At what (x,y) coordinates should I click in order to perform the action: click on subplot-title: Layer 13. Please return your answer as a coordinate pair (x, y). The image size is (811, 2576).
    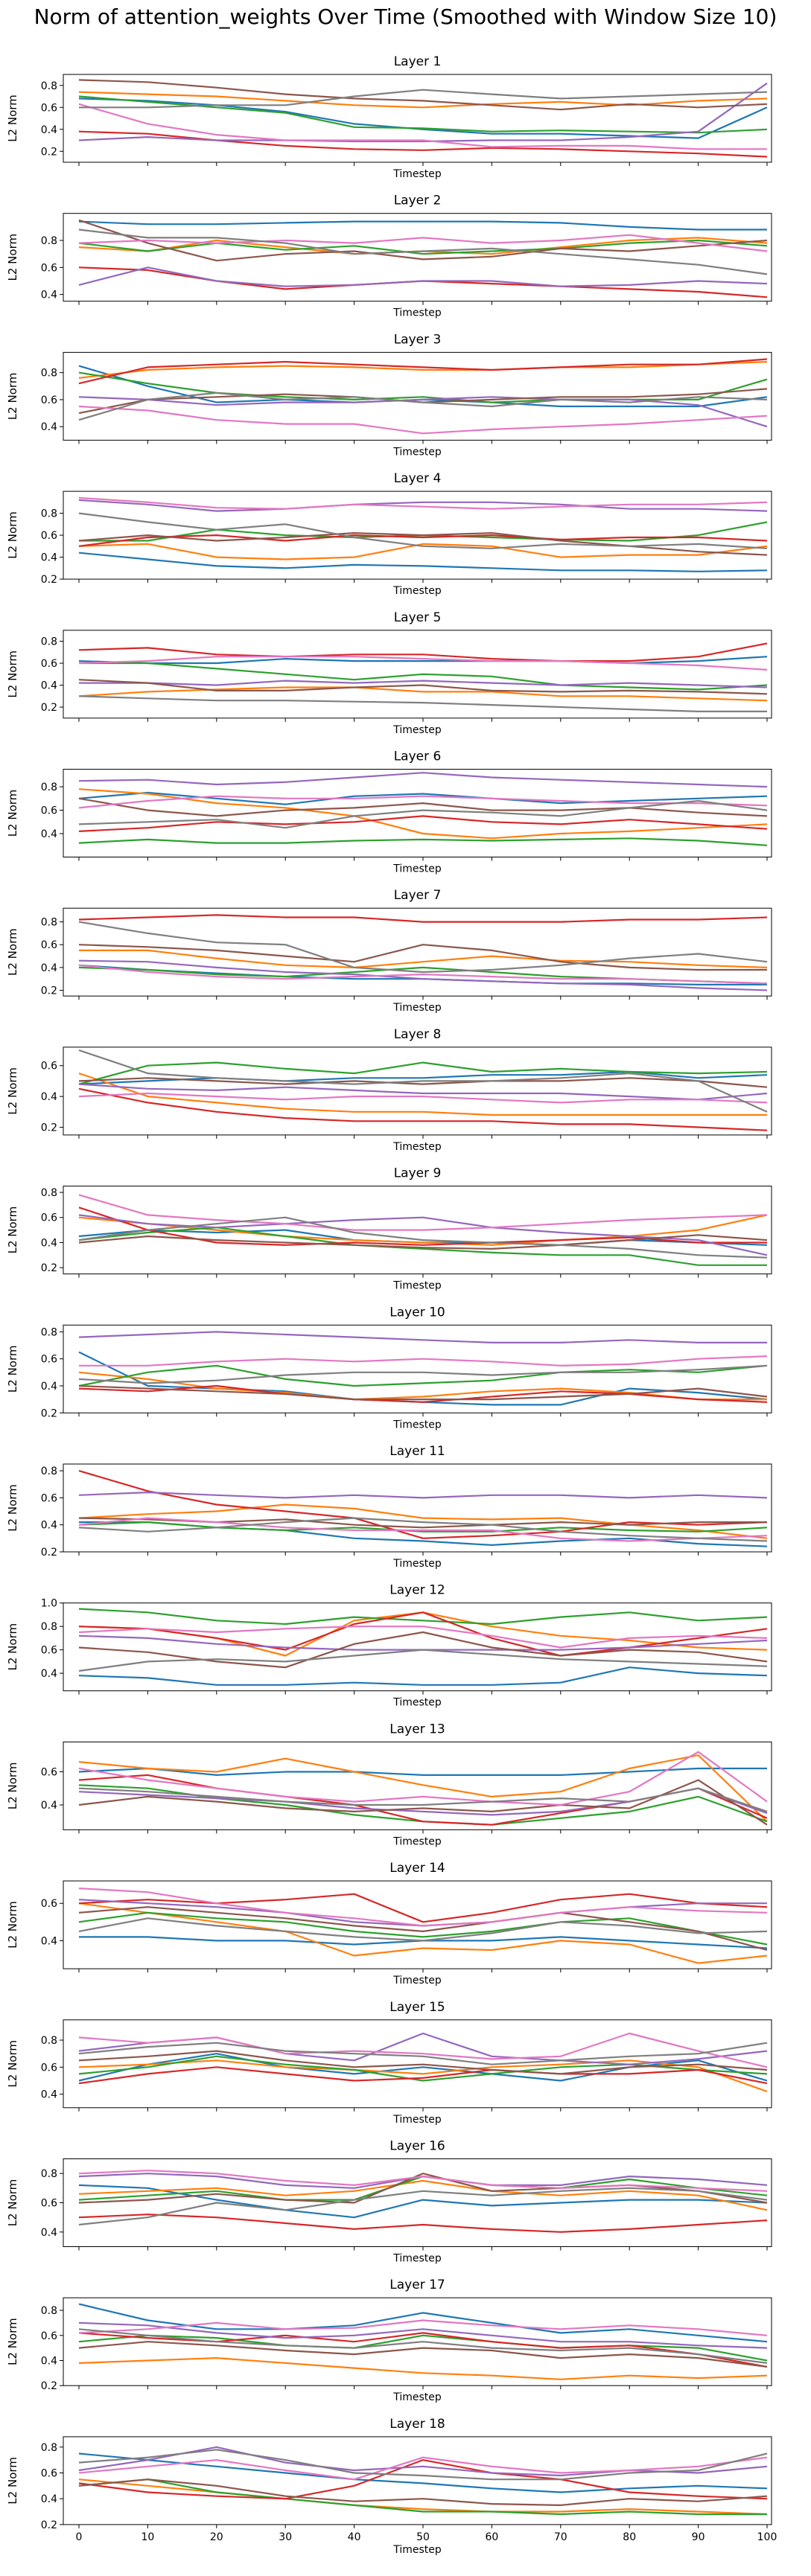
    Looking at the image, I should click on (417, 1729).